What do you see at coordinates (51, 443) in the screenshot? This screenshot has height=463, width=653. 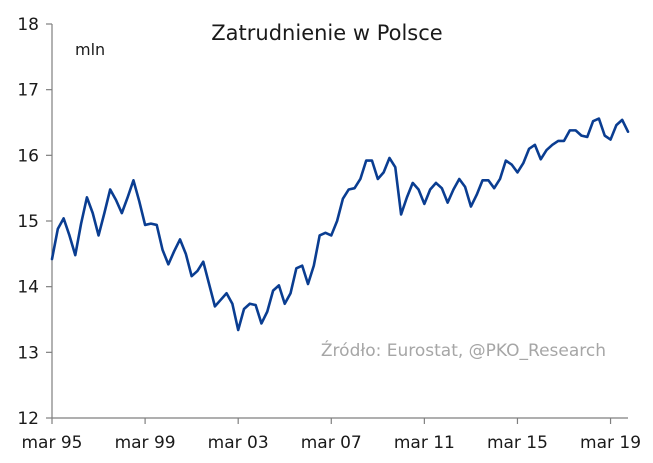 I see `x-tick-label: mar 95` at bounding box center [51, 443].